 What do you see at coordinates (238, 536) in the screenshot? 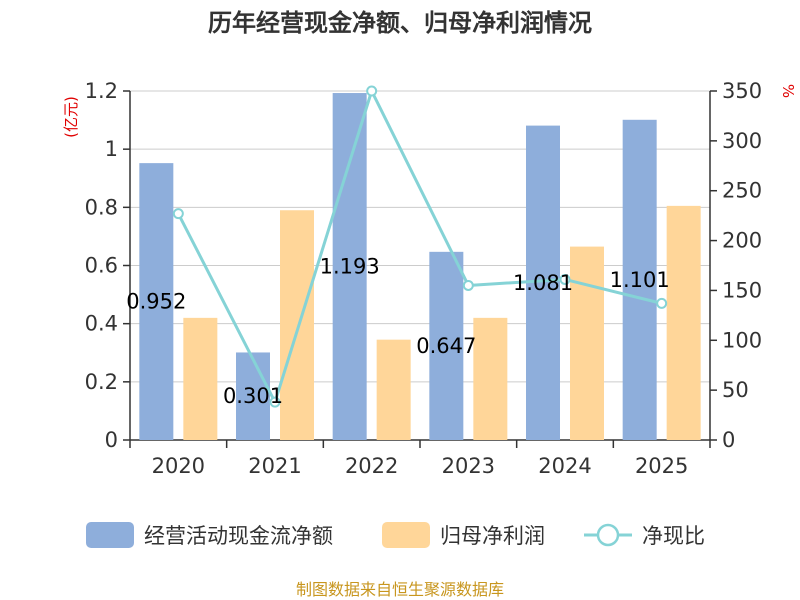
I see `legend-label-cashflow: 经营活动现金流净额` at bounding box center [238, 536].